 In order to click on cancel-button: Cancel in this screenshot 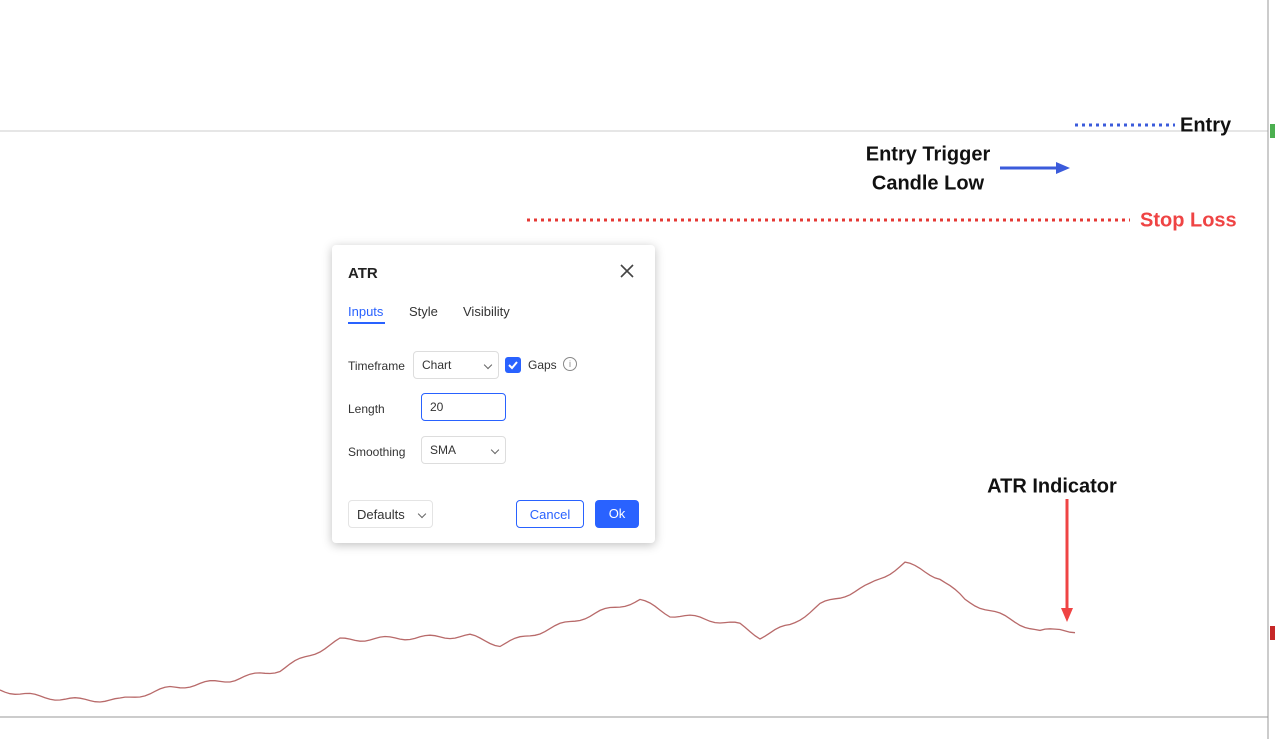, I will do `click(550, 514)`.